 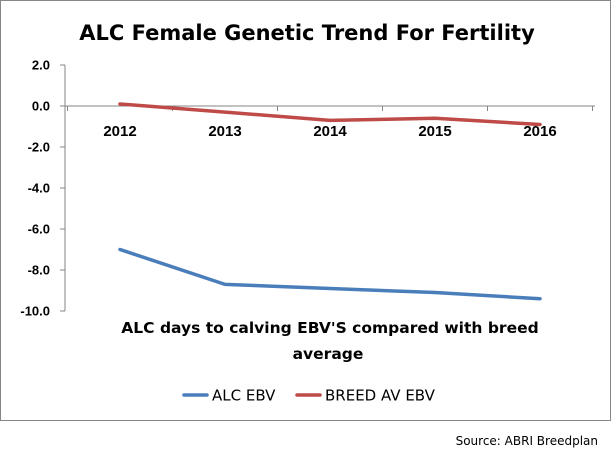 What do you see at coordinates (39, 270) in the screenshot?
I see `y-tick-label: -8.0` at bounding box center [39, 270].